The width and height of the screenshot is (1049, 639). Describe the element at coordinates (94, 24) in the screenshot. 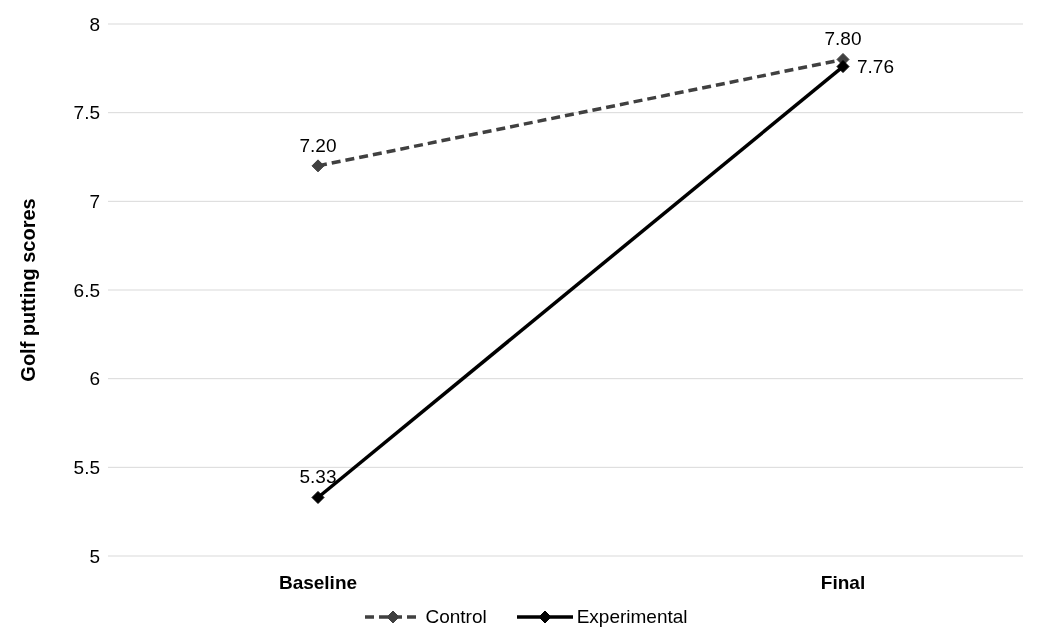

I see `y-tick-label: 8` at that location.